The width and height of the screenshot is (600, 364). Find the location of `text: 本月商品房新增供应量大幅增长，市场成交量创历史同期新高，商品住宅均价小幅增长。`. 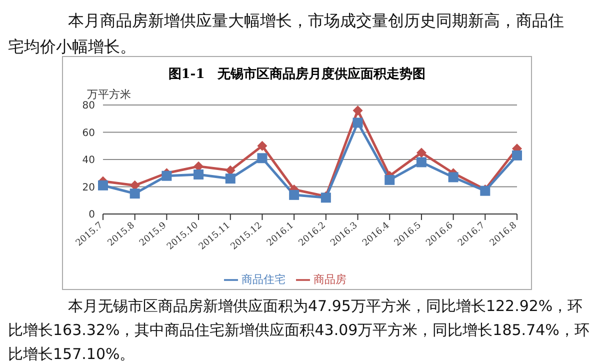

text: 本月商品房新增供应量大幅增长，市场成交量创历史同期新高，商品住宅均价小幅增长。 is located at coordinates (286, 34).